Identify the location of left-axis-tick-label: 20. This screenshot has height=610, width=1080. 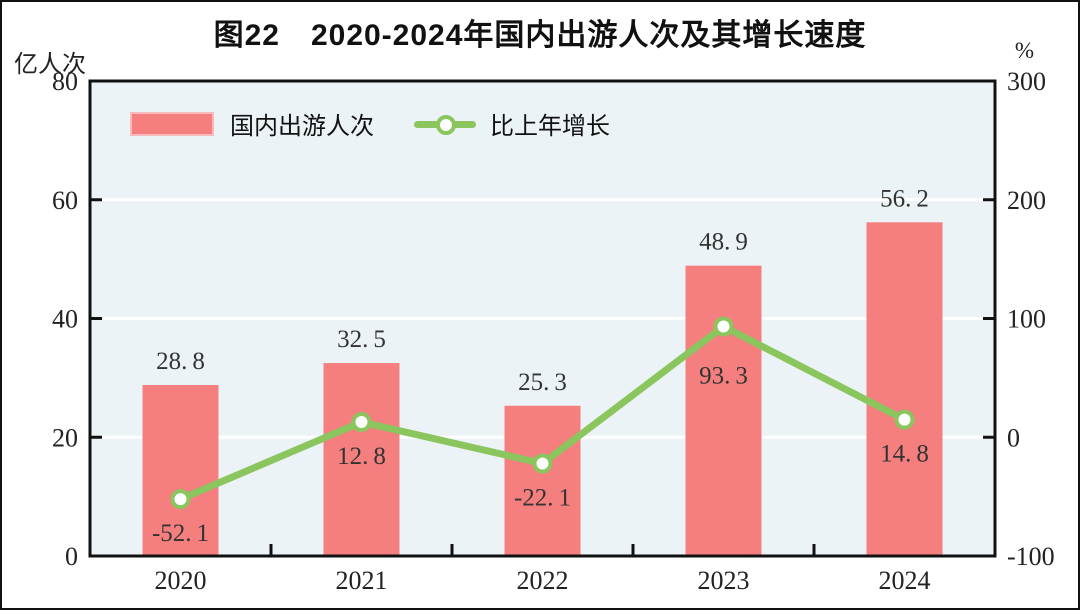
(65, 437).